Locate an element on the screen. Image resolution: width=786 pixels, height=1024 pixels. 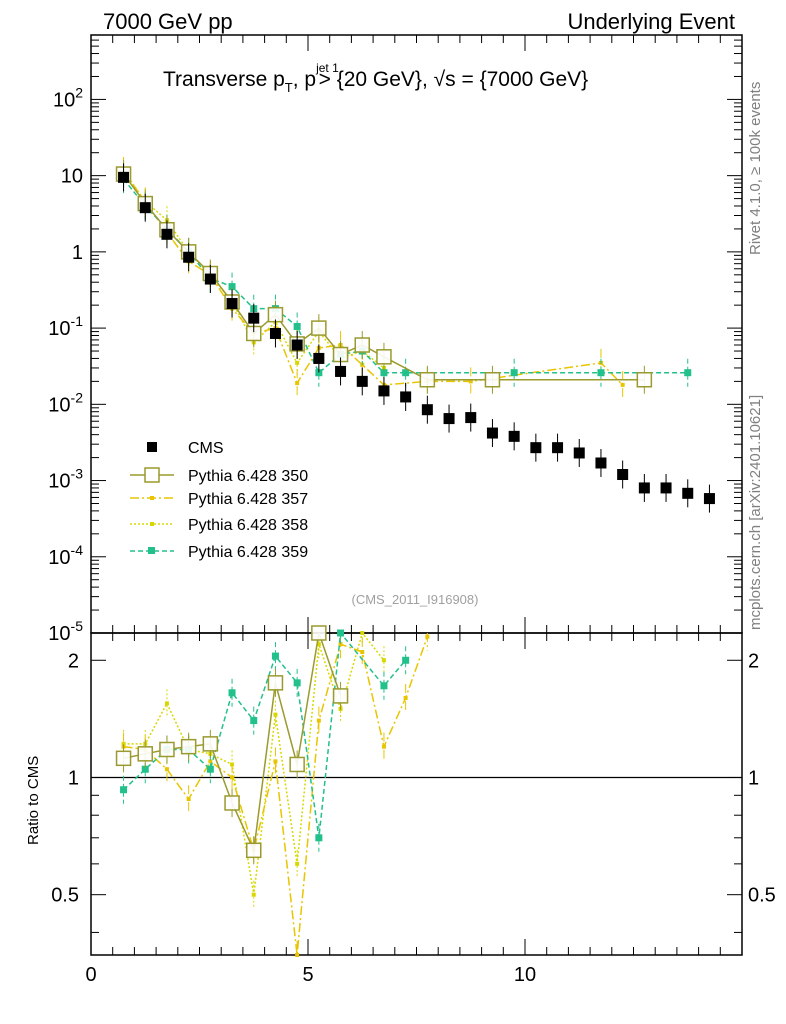
main-ytick-label: 10² is located at coordinates (68, 97).